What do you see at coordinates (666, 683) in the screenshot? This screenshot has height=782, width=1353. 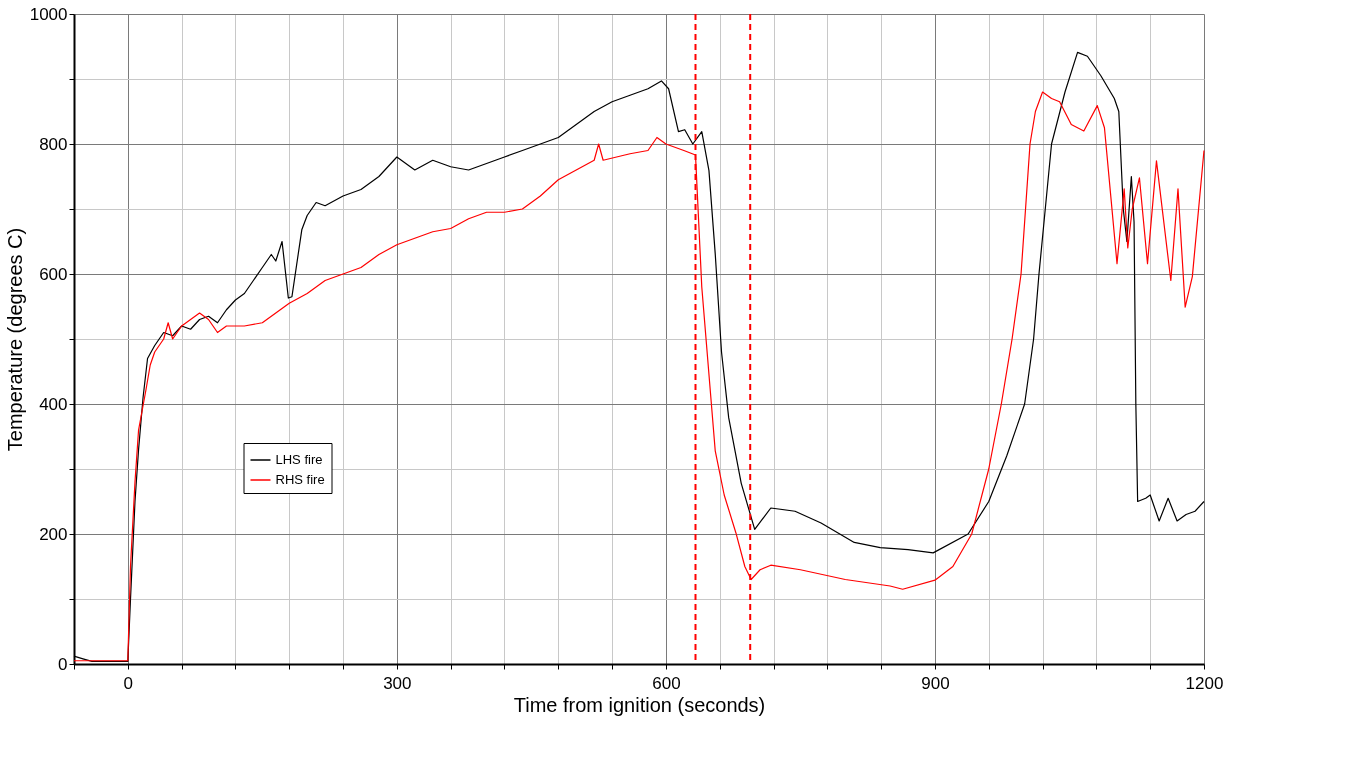 I see `x-tick-label: 600` at bounding box center [666, 683].